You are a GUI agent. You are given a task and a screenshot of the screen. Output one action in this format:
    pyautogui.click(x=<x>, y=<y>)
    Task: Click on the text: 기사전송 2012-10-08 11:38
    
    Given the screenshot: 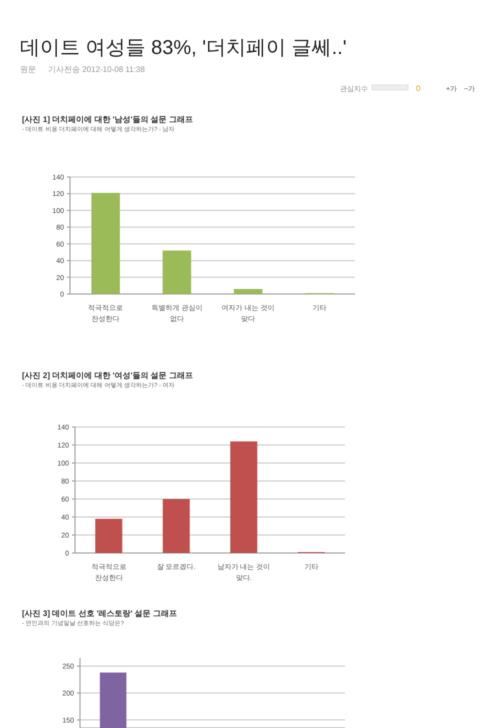 What is the action you would take?
    pyautogui.click(x=97, y=69)
    